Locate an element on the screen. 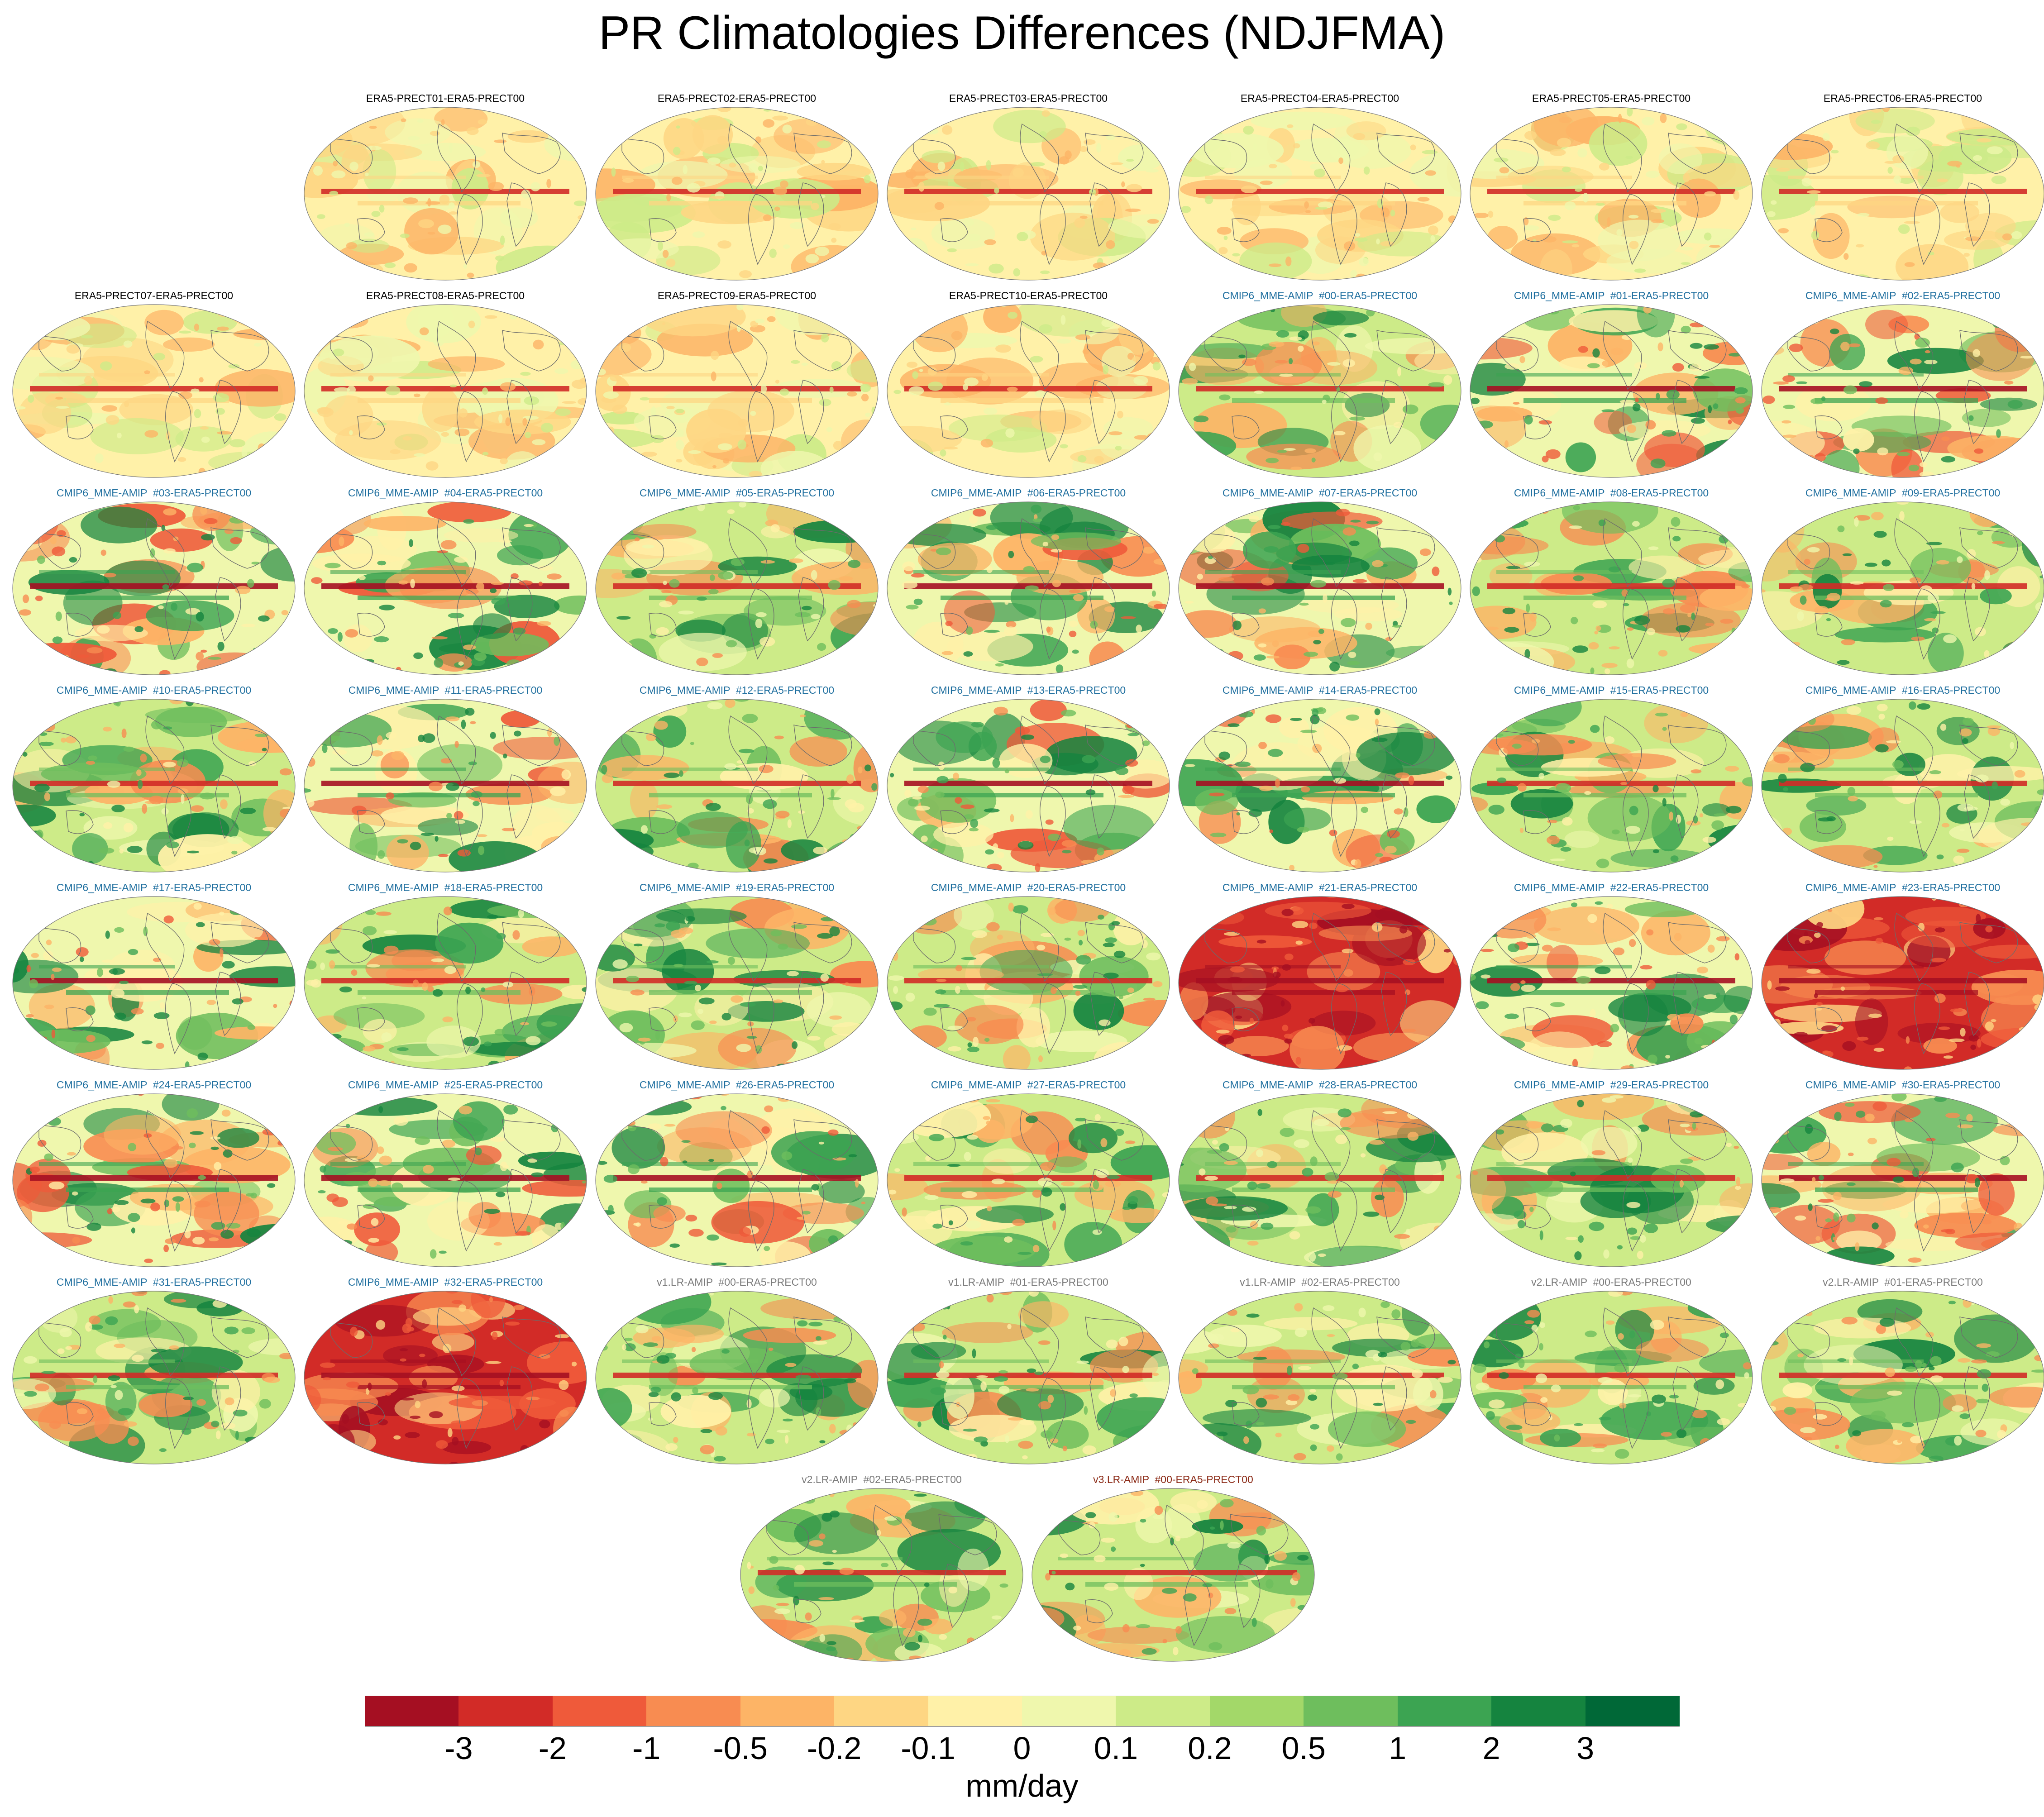 This screenshot has height=1817, width=2044. panel-title: v1.LR-AMIP #01-ERA5-PRECT00 is located at coordinates (1028, 1282).